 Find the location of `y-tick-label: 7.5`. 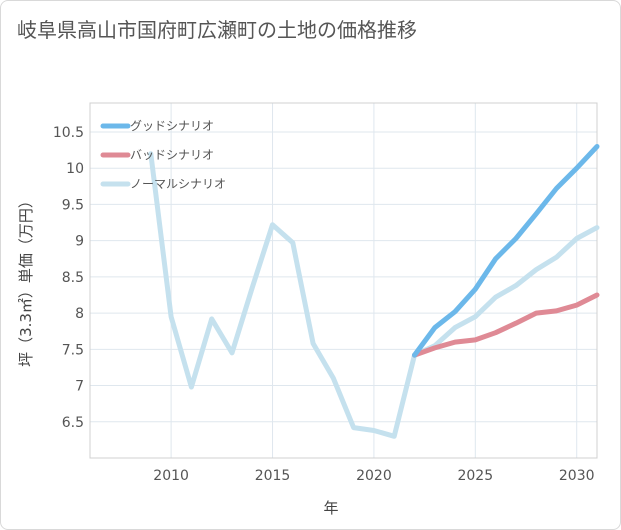

y-tick-label: 7.5 is located at coordinates (73, 350).